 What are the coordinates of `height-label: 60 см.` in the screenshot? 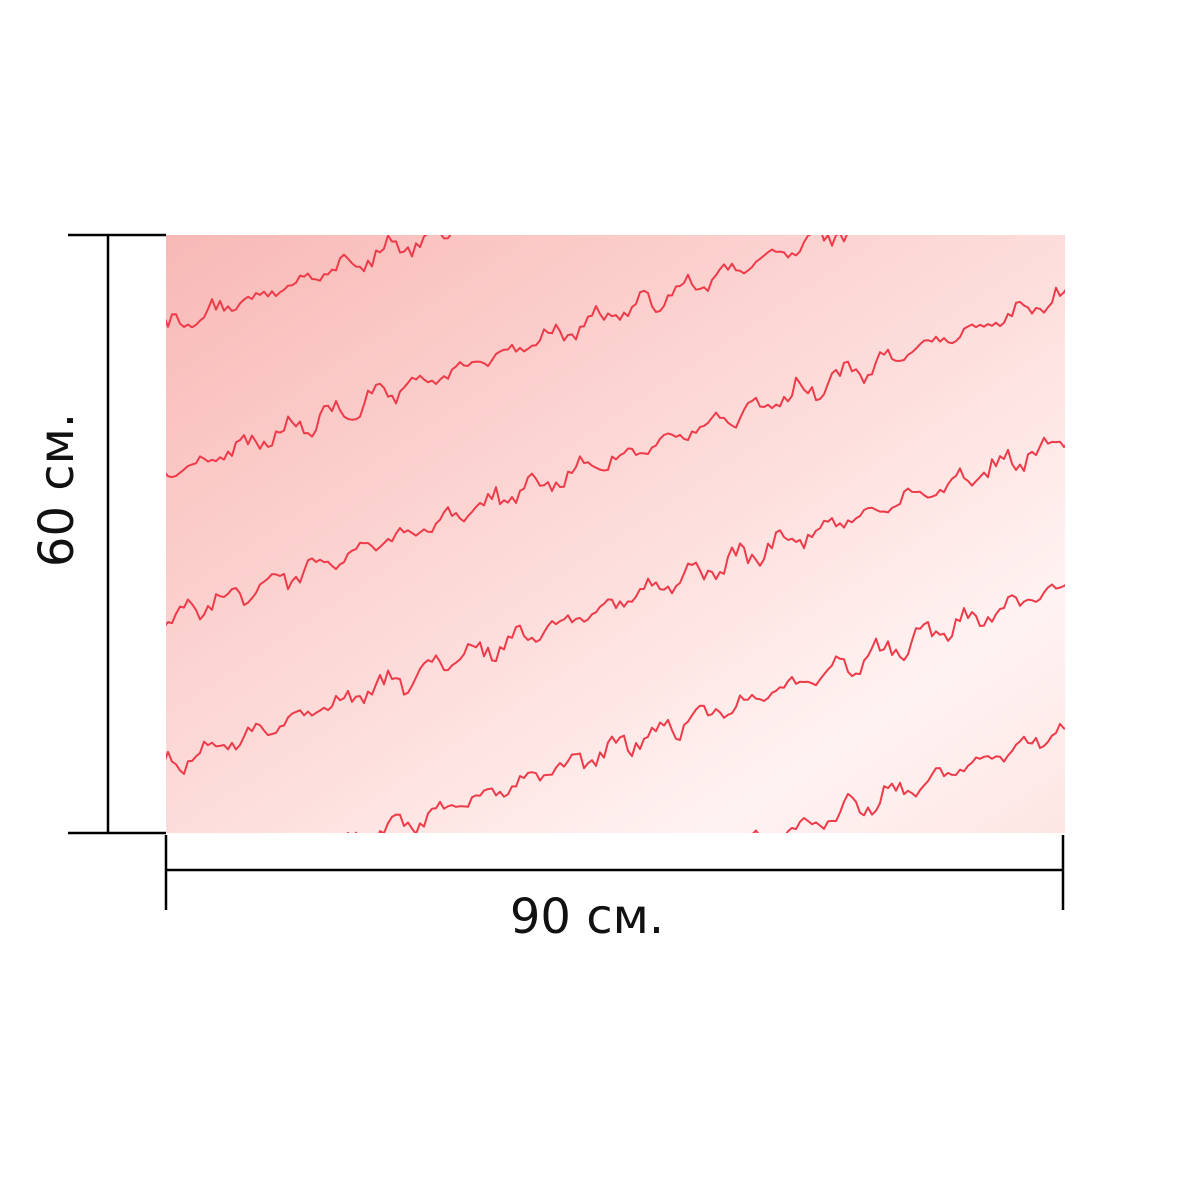 It's located at (57, 490).